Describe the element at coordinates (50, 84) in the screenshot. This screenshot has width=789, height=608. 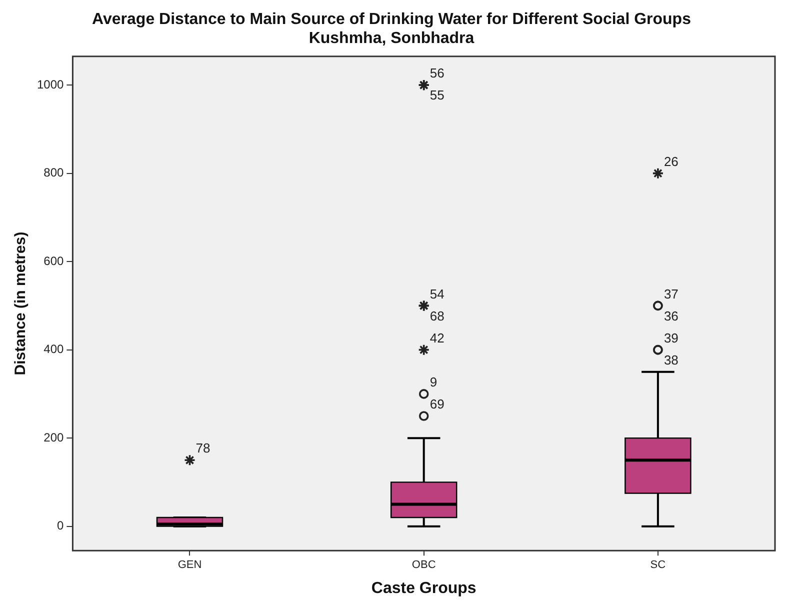
I see `y-tick-label: 1000` at that location.